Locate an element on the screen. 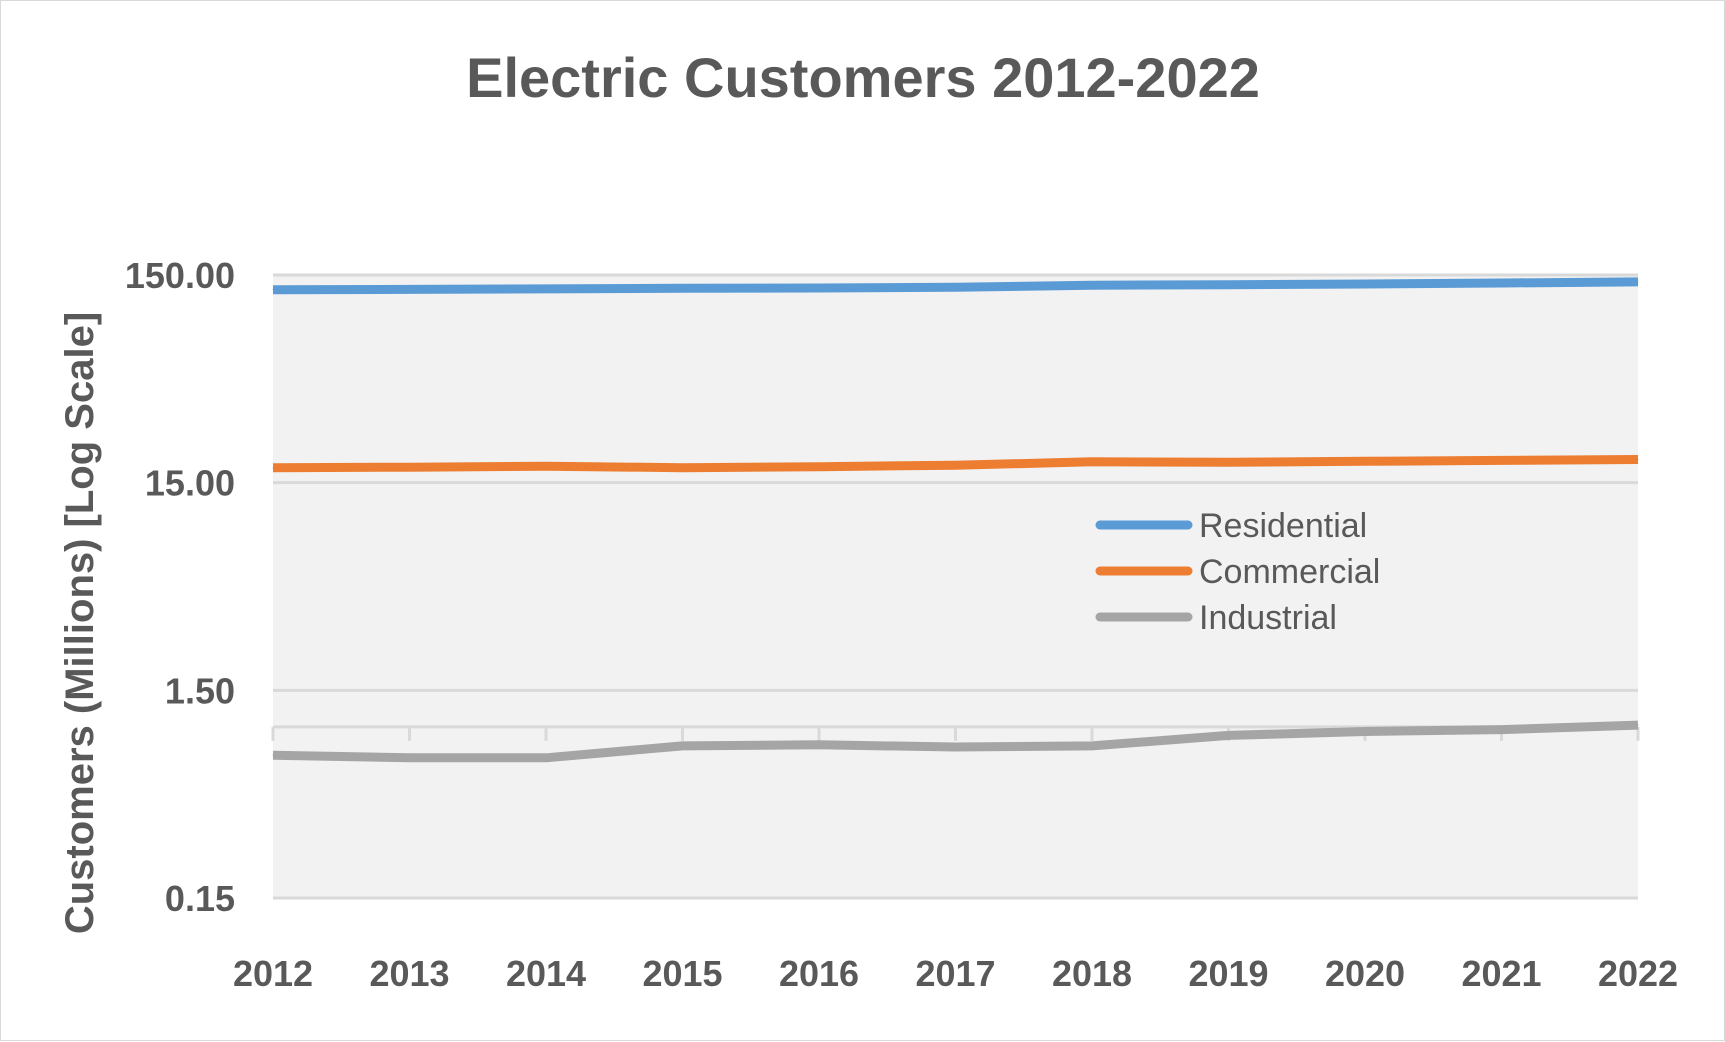  x-tick-label: 2022 is located at coordinates (1638, 973).